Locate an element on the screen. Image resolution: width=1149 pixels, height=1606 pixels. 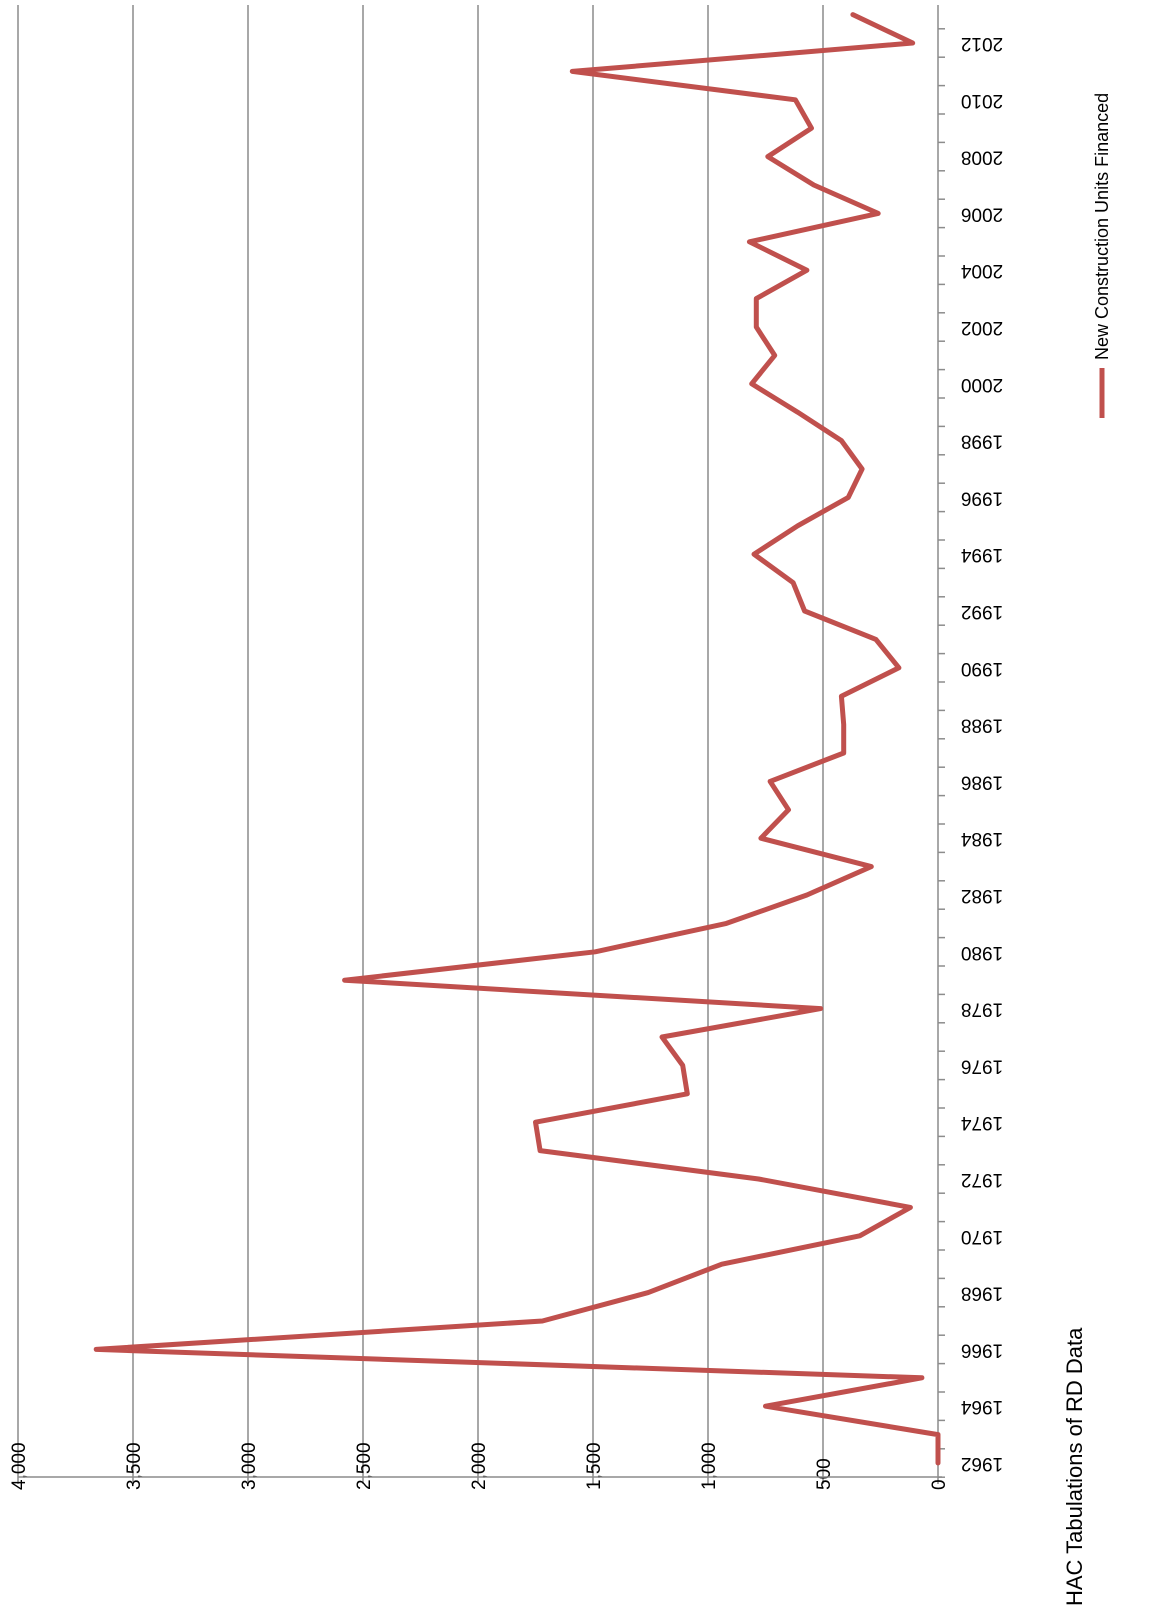
year-tick-label: 1970 is located at coordinates (982, 1236).